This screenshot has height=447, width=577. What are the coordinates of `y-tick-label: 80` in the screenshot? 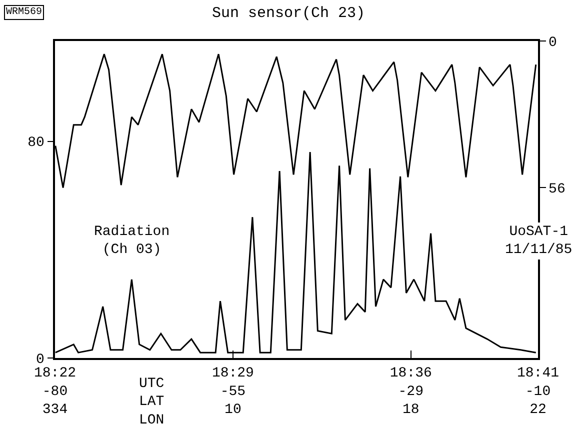 It's located at (36, 143).